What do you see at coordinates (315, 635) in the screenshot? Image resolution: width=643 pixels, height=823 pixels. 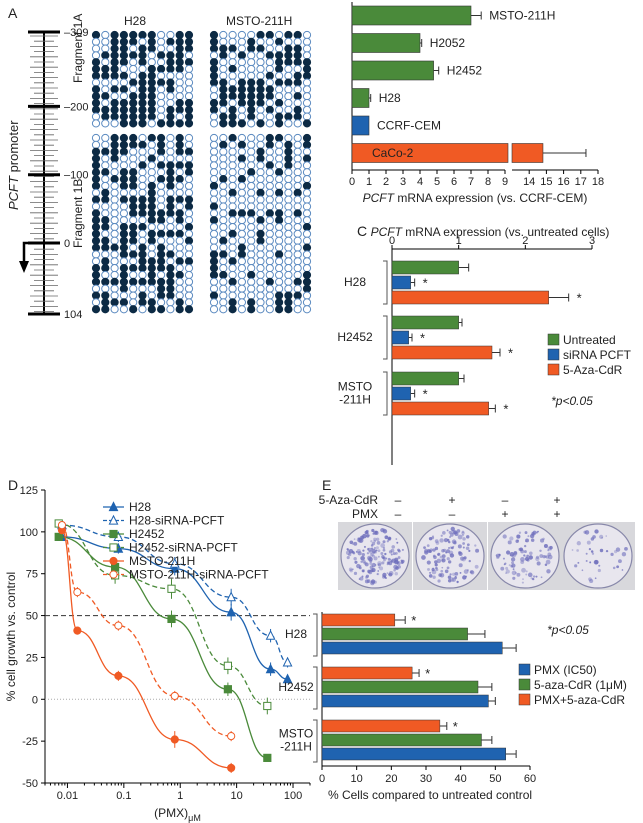 I see `panel-e-bracket` at bounding box center [315, 635].